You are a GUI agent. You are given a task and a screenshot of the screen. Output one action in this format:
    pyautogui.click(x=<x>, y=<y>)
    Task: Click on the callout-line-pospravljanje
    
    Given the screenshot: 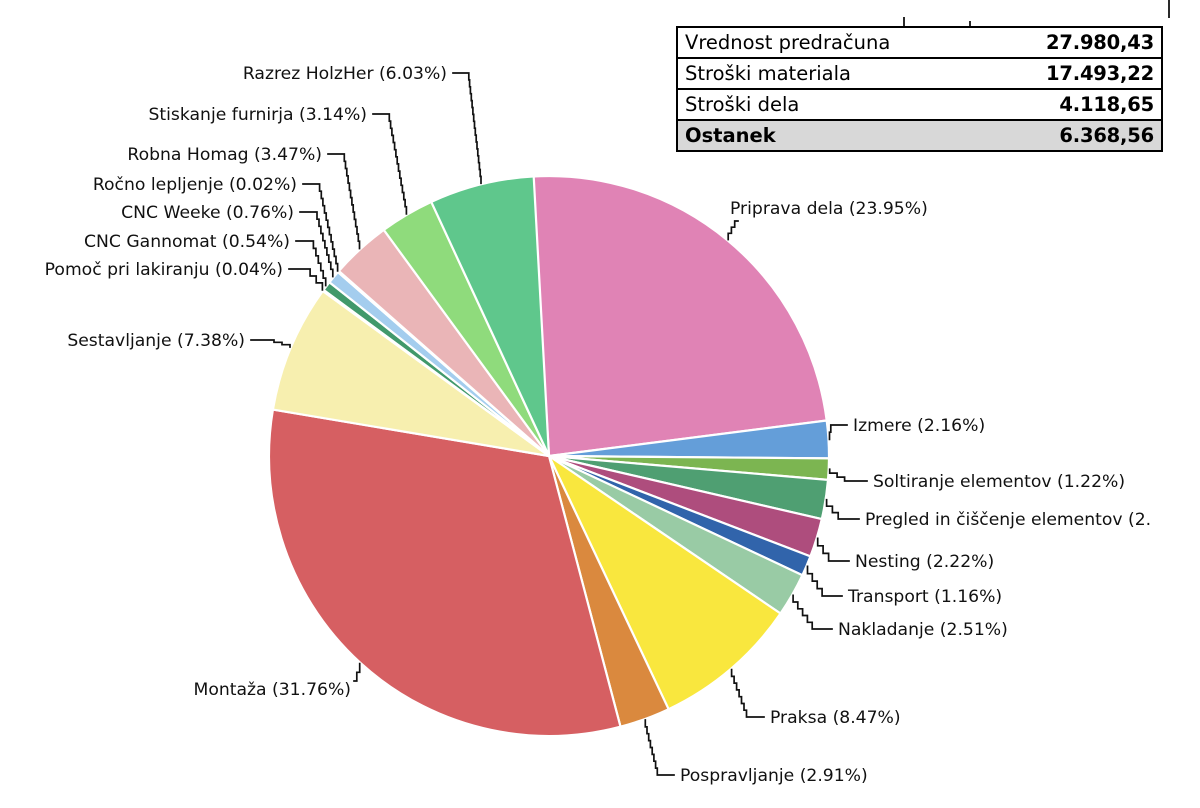 What is the action you would take?
    pyautogui.click(x=659, y=747)
    